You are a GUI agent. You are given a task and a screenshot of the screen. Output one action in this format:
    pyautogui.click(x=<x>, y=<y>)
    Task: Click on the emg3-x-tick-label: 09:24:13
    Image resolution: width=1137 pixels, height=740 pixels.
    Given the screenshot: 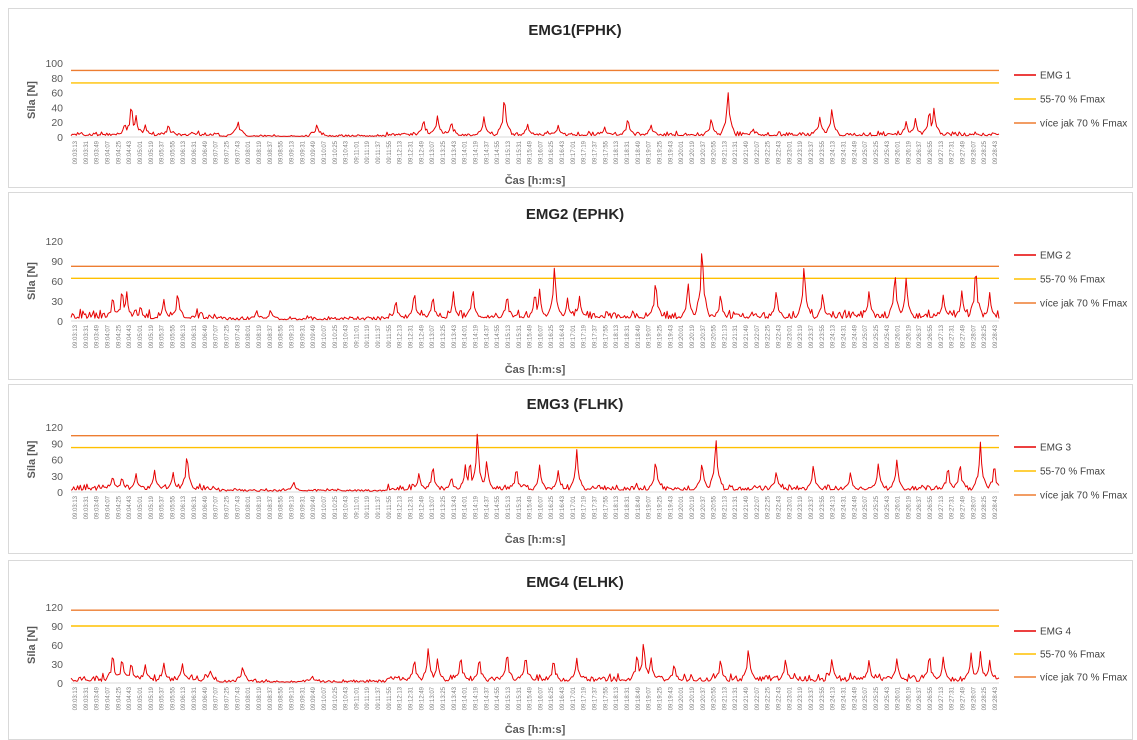 What is the action you would take?
    pyautogui.click(x=834, y=507)
    